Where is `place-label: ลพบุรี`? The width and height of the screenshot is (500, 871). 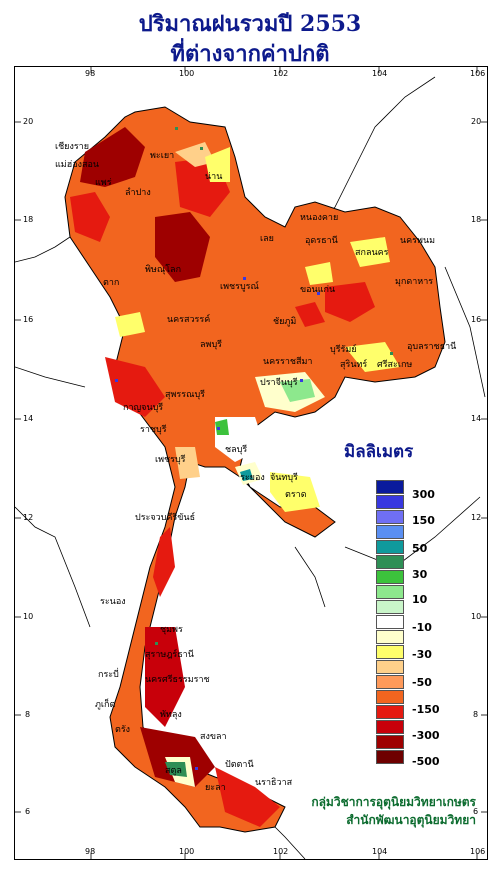 place-label: ลพบุรี is located at coordinates (211, 344).